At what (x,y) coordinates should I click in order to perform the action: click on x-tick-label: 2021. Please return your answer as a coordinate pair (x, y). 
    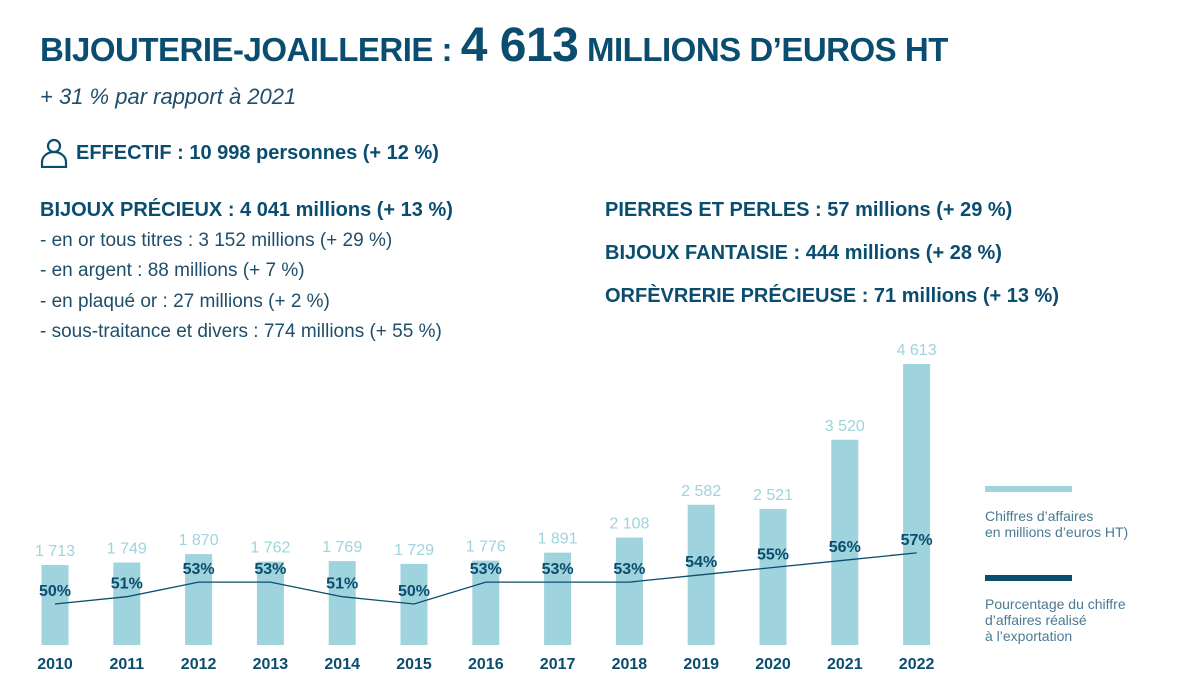
    Looking at the image, I should click on (845, 664).